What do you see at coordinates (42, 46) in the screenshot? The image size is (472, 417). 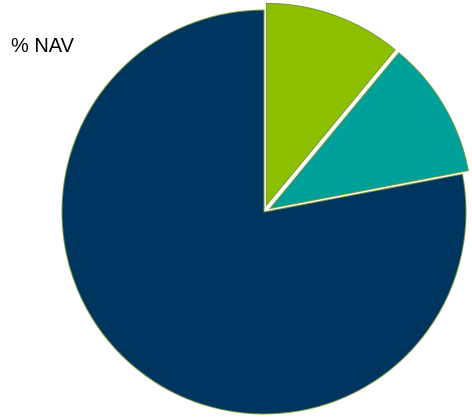 I see `chart-title: % NAV` at bounding box center [42, 46].